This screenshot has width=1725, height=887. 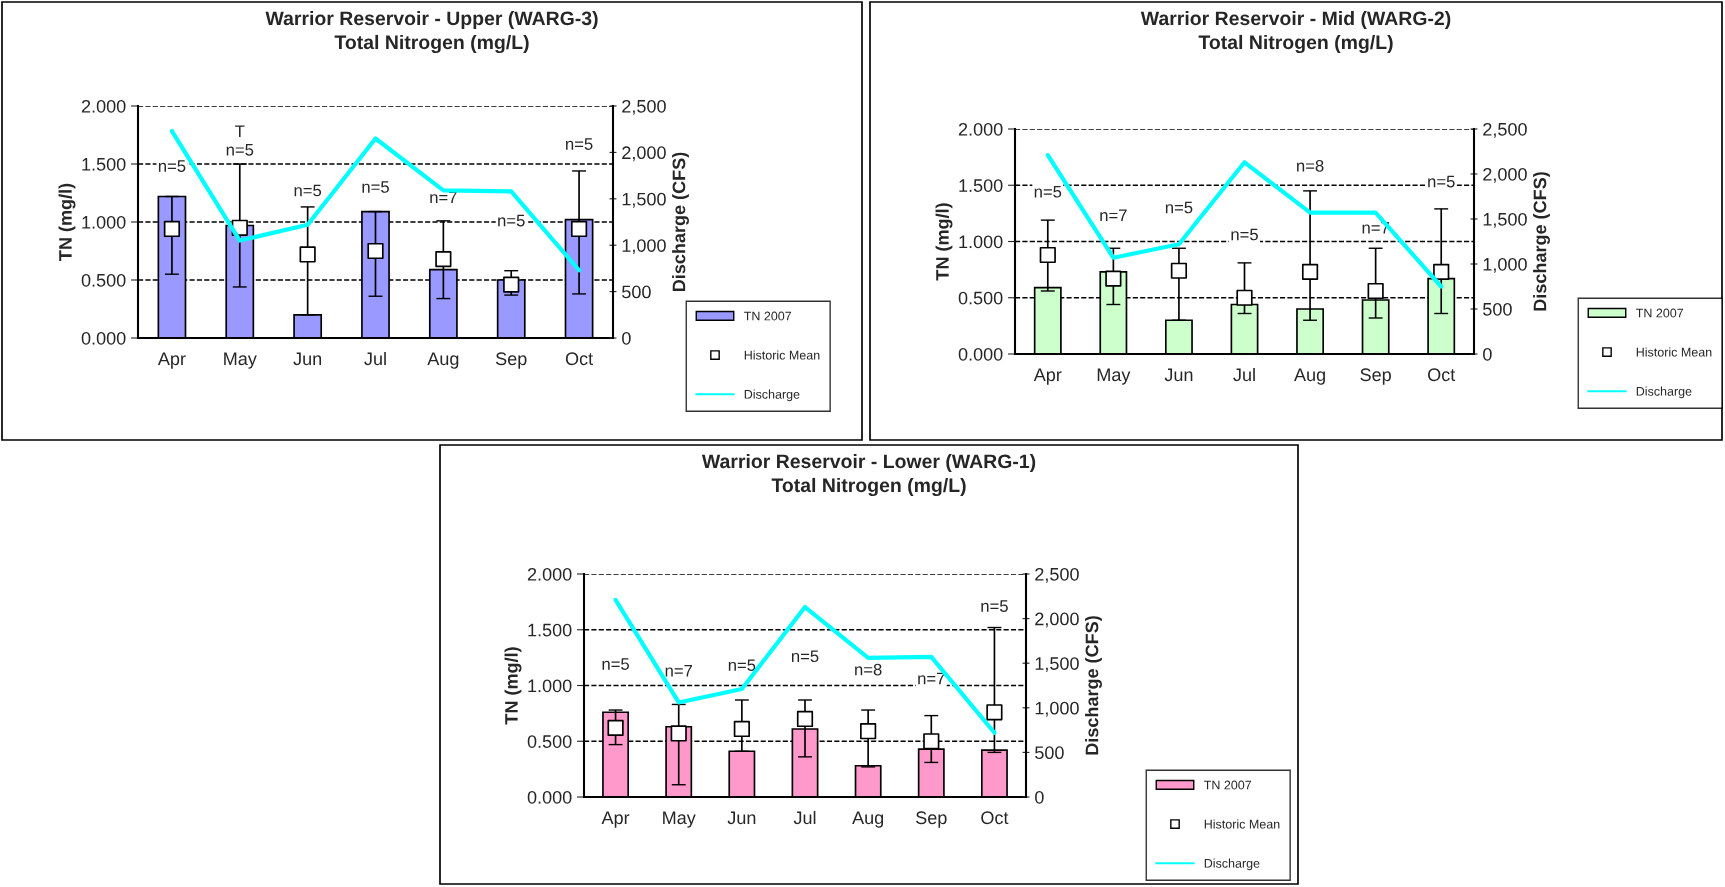 I want to click on chart-title: Warrior Reservoir - Mid (WARG-2), so click(x=1295, y=20).